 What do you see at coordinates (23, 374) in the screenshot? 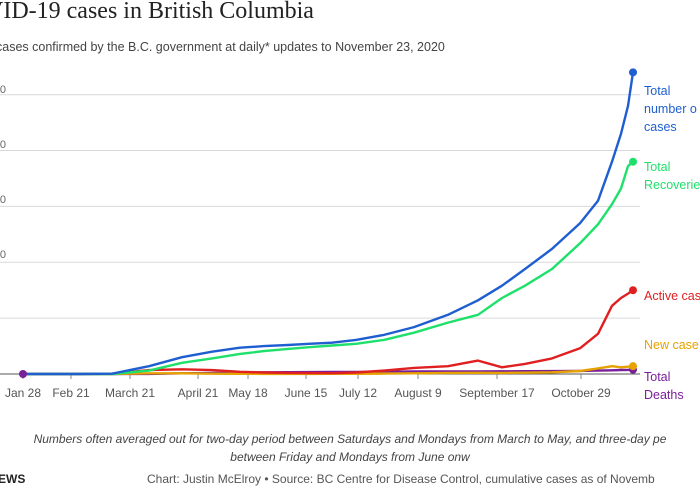
I see `series-start-dot` at bounding box center [23, 374].